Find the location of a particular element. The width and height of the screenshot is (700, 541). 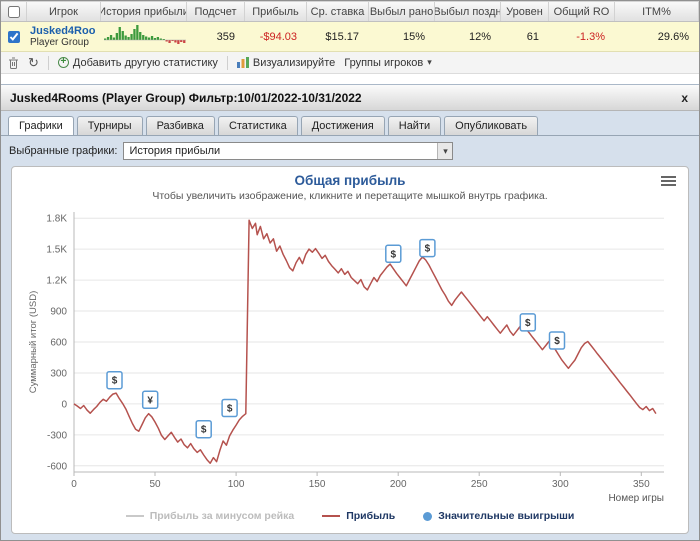

chart-menu-icon is located at coordinates (668, 182).